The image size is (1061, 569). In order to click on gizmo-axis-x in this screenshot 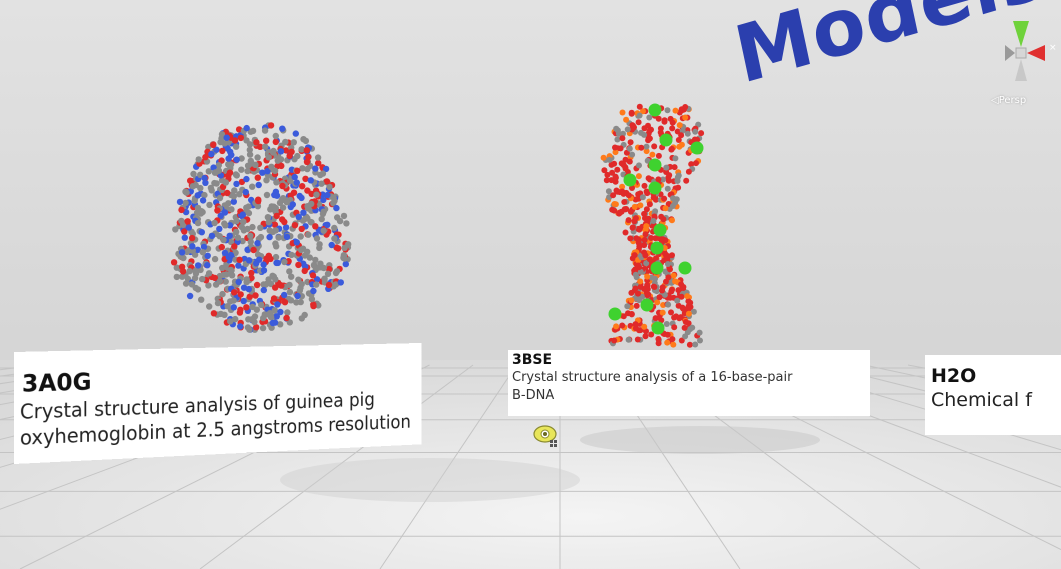, I will do `click(1036, 53)`.